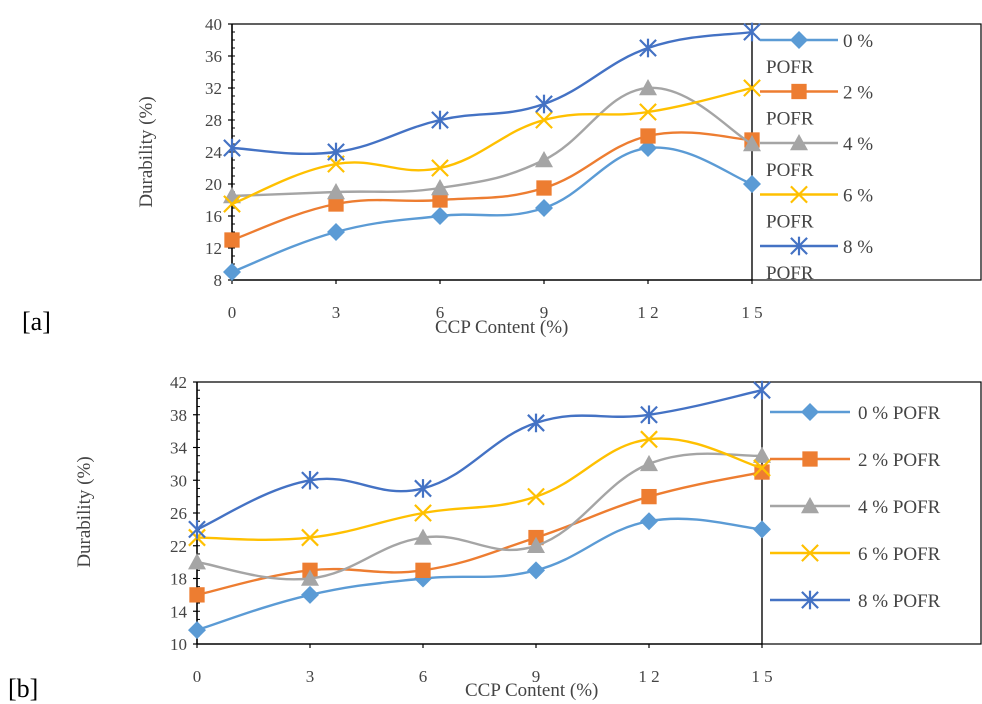 Image resolution: width=982 pixels, height=704 pixels. What do you see at coordinates (213, 24) in the screenshot?
I see `y-tick-label: 40` at bounding box center [213, 24].